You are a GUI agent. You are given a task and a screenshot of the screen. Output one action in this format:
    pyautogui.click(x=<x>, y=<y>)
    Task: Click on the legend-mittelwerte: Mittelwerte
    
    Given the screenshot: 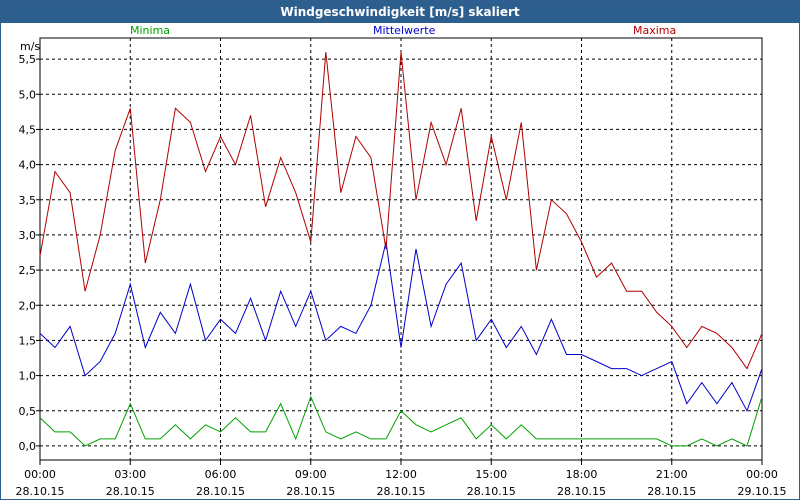 What is the action you would take?
    pyautogui.click(x=404, y=30)
    